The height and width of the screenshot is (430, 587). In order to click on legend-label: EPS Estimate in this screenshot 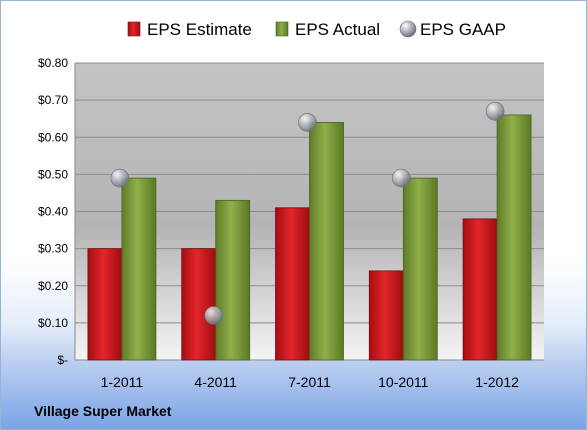, I will do `click(199, 29)`.